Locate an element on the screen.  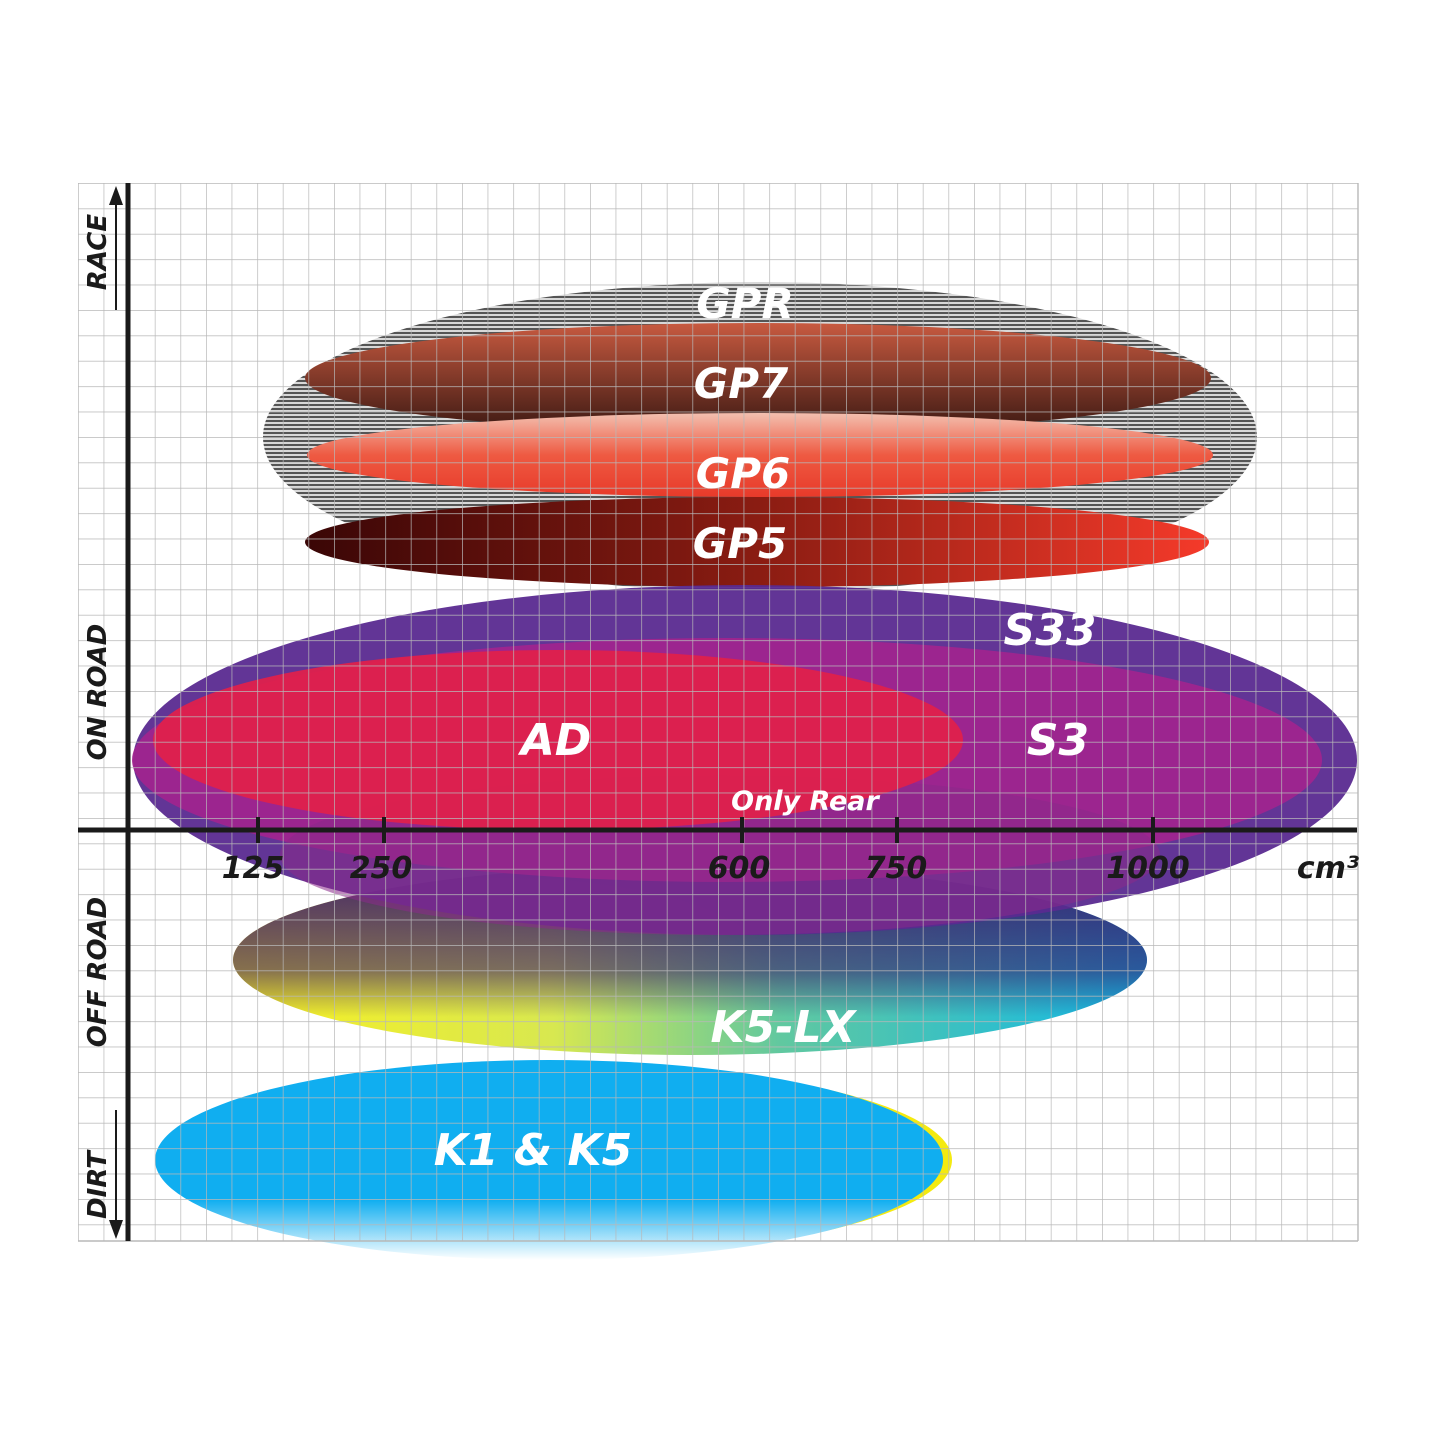
label-k5lx: K5-LX is located at coordinates (784, 1027).